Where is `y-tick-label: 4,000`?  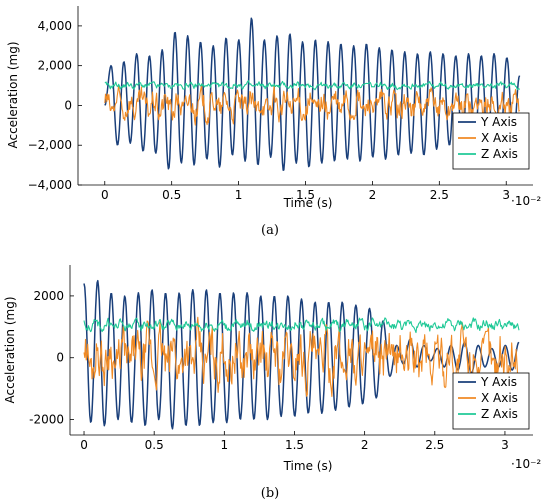
y-tick-label: 4,000 is located at coordinates (55, 26).